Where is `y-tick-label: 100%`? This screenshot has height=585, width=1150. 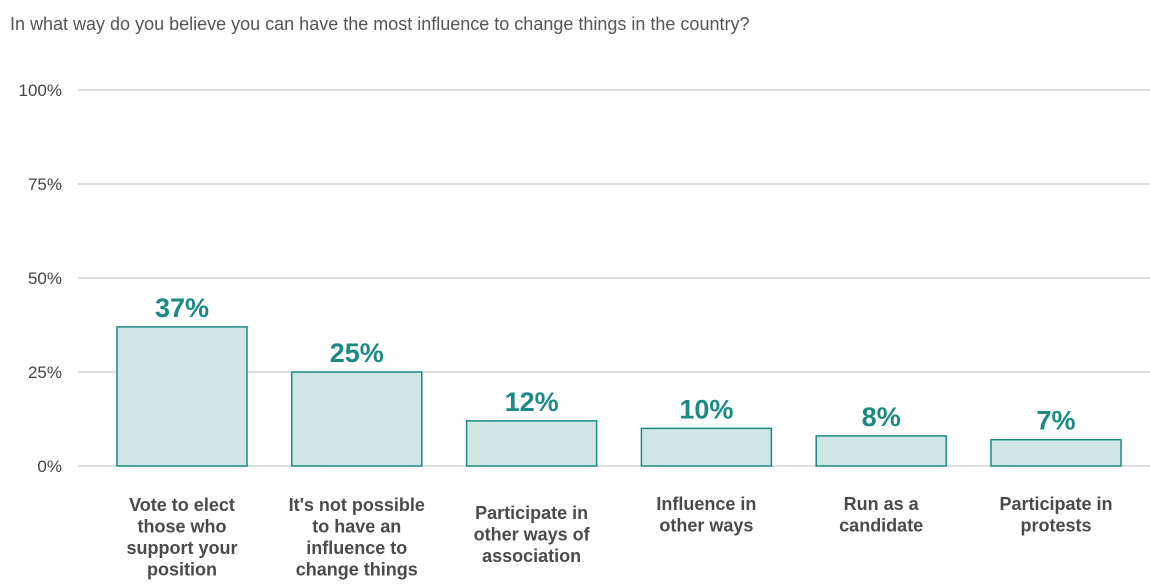
y-tick-label: 100% is located at coordinates (40, 90).